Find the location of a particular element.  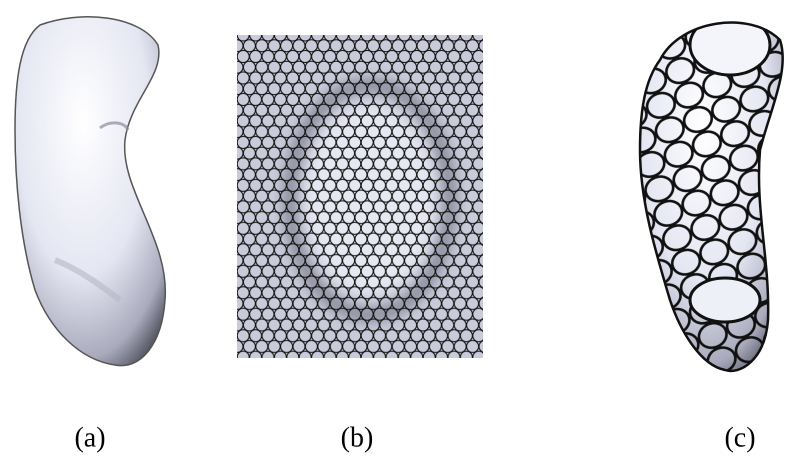

panel-label: (a) is located at coordinates (89, 437).